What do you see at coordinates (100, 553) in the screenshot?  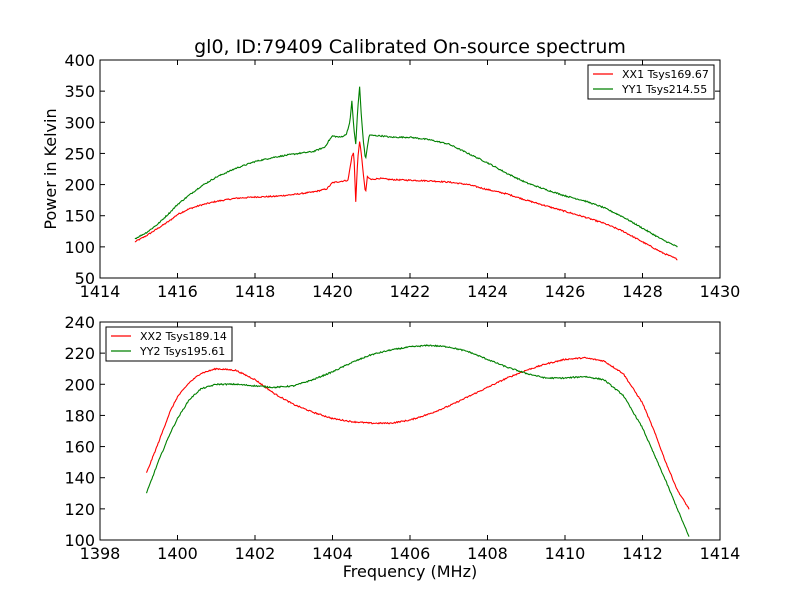 I see `bottom-x-tick-label: 1398` at bounding box center [100, 553].